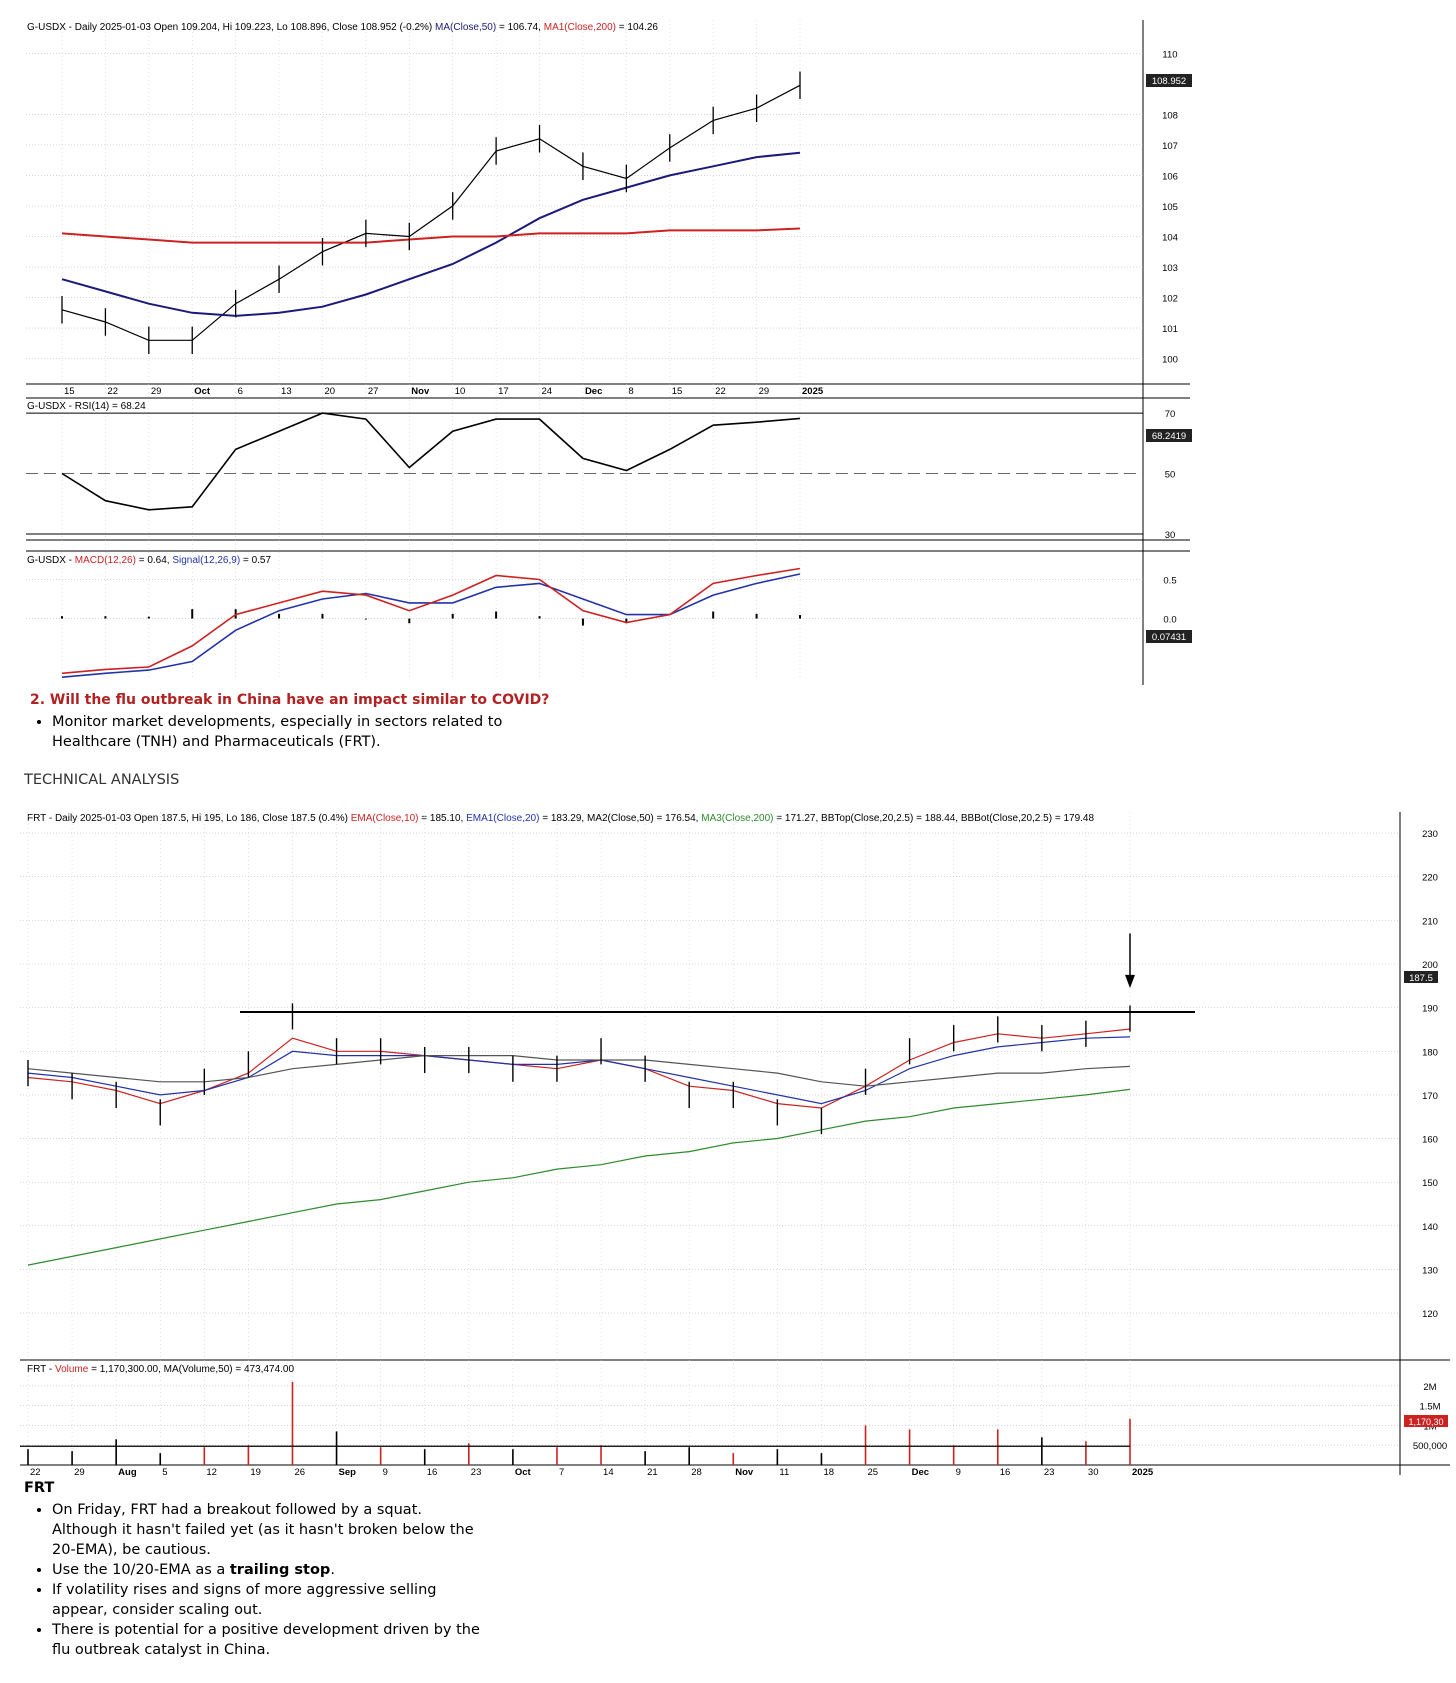 This screenshot has width=1456, height=1683. What do you see at coordinates (1170, 237) in the screenshot?
I see `usdx-price-tick-label: 104` at bounding box center [1170, 237].